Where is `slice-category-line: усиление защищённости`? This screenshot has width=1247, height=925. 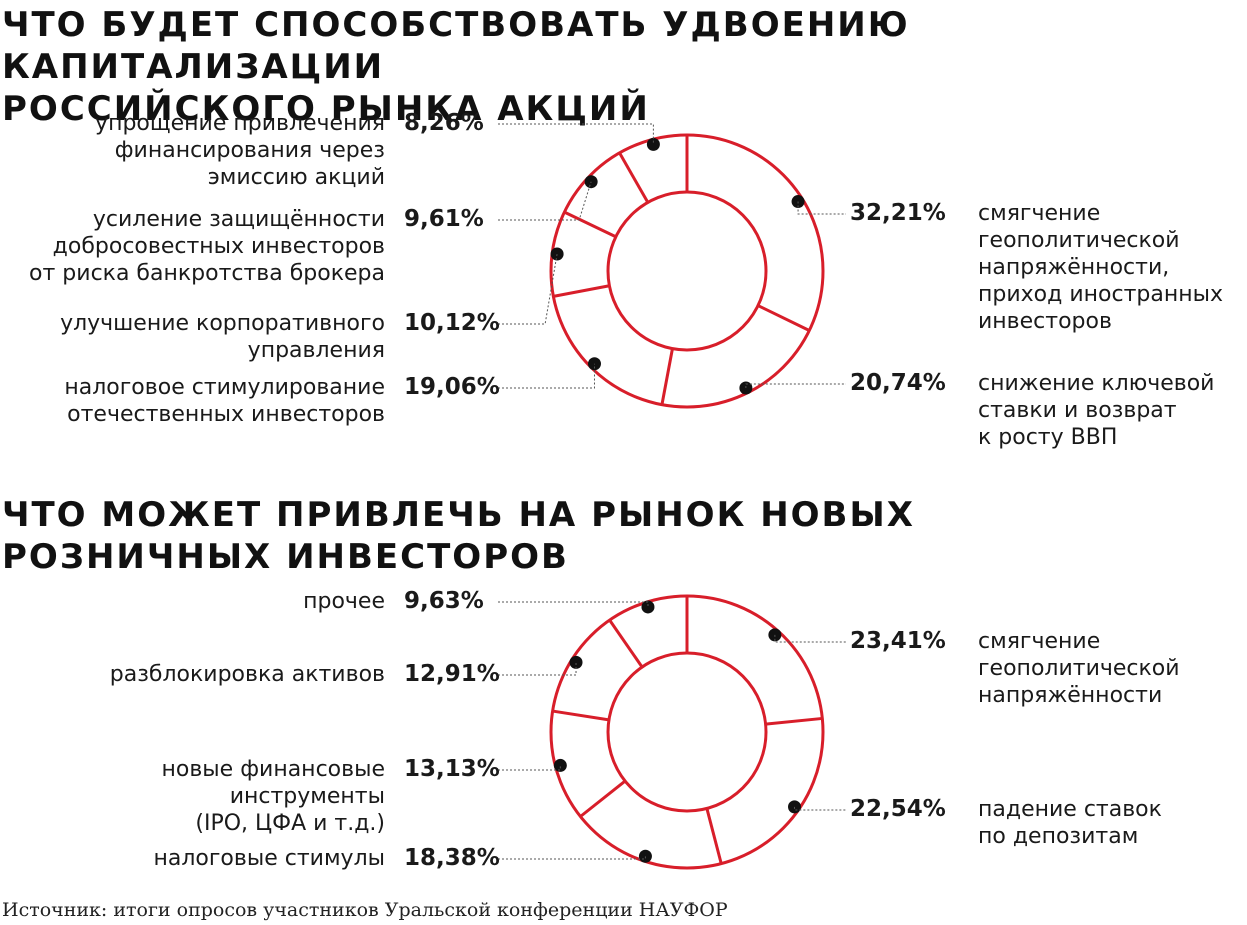
slice-category-line: усиление защищённости is located at coordinates (238, 219).